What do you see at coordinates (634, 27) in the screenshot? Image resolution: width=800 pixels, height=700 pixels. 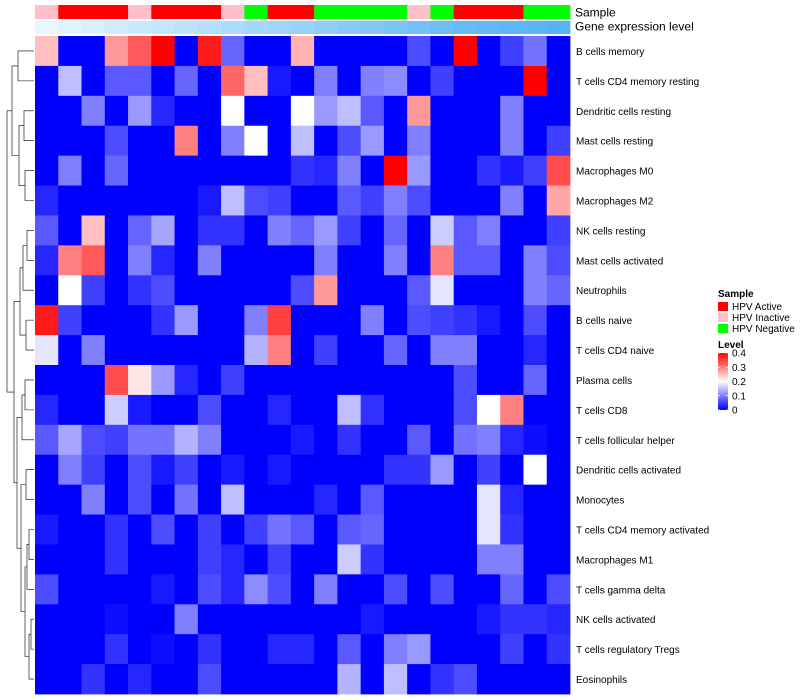 I see `track-label-expression: Gene expression level` at bounding box center [634, 27].